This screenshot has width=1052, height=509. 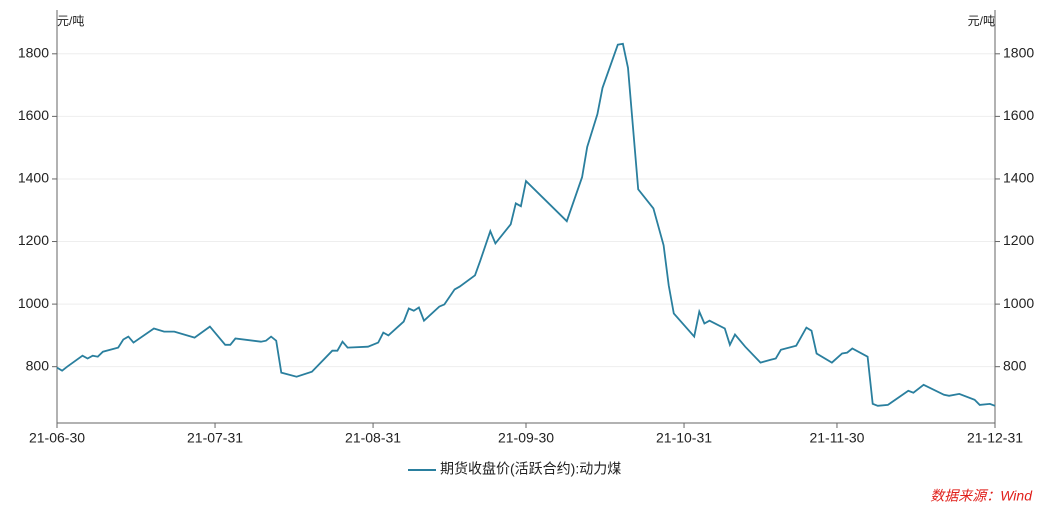 I want to click on y2-tick-label: 1800, so click(x=1018, y=53).